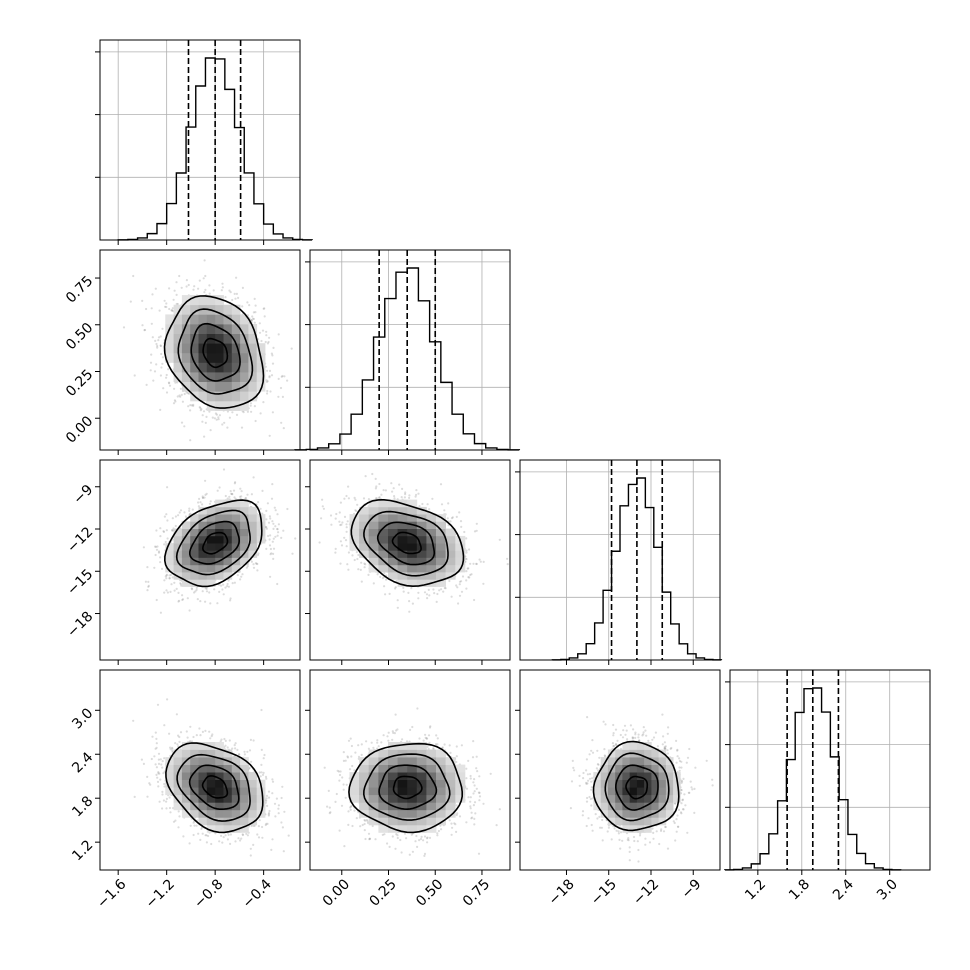 This screenshot has height=970, width=970. Describe the element at coordinates (200, 350) in the screenshot. I see `panel-frame` at that location.